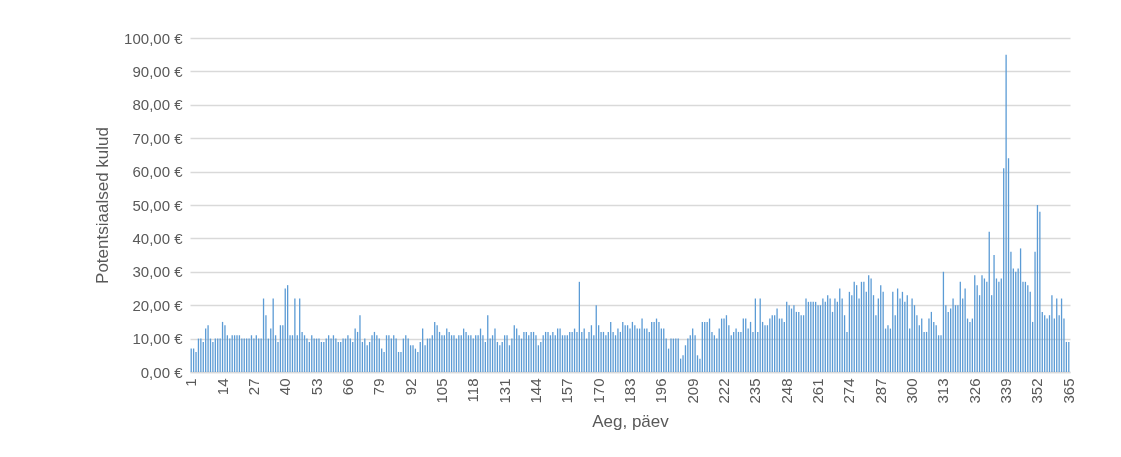 The image size is (1121, 457). Describe the element at coordinates (631, 421) in the screenshot. I see `x-axis-title: Aeg, päev` at that location.